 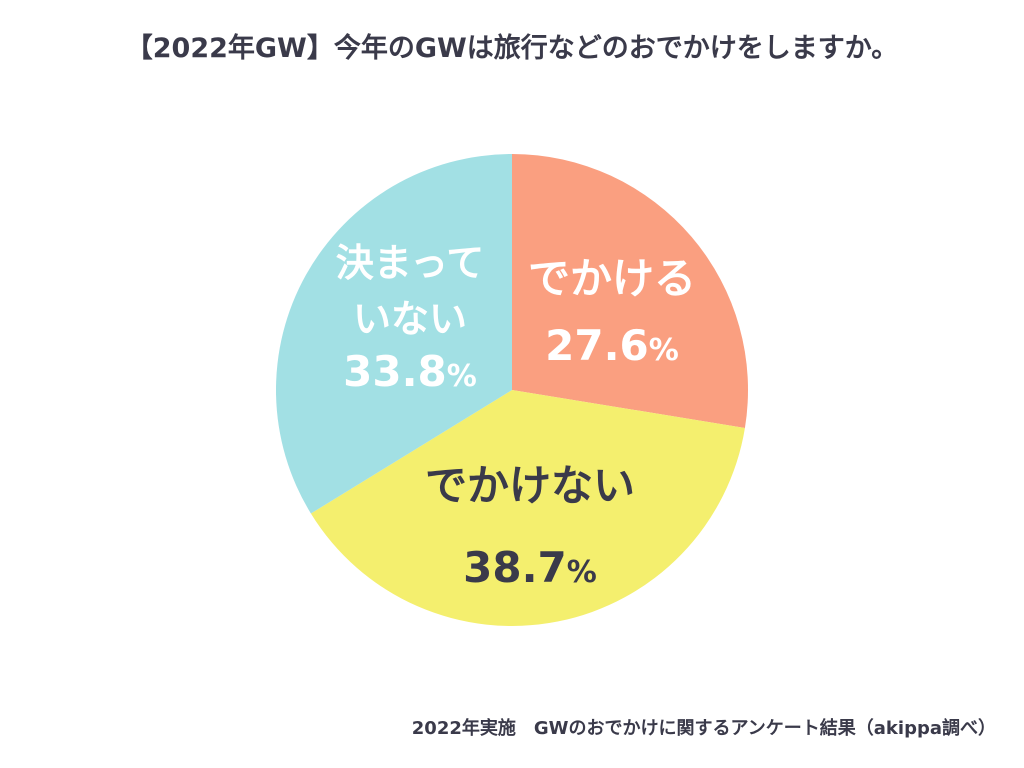 I want to click on slice-value-label: 38.7%, so click(x=530, y=567).